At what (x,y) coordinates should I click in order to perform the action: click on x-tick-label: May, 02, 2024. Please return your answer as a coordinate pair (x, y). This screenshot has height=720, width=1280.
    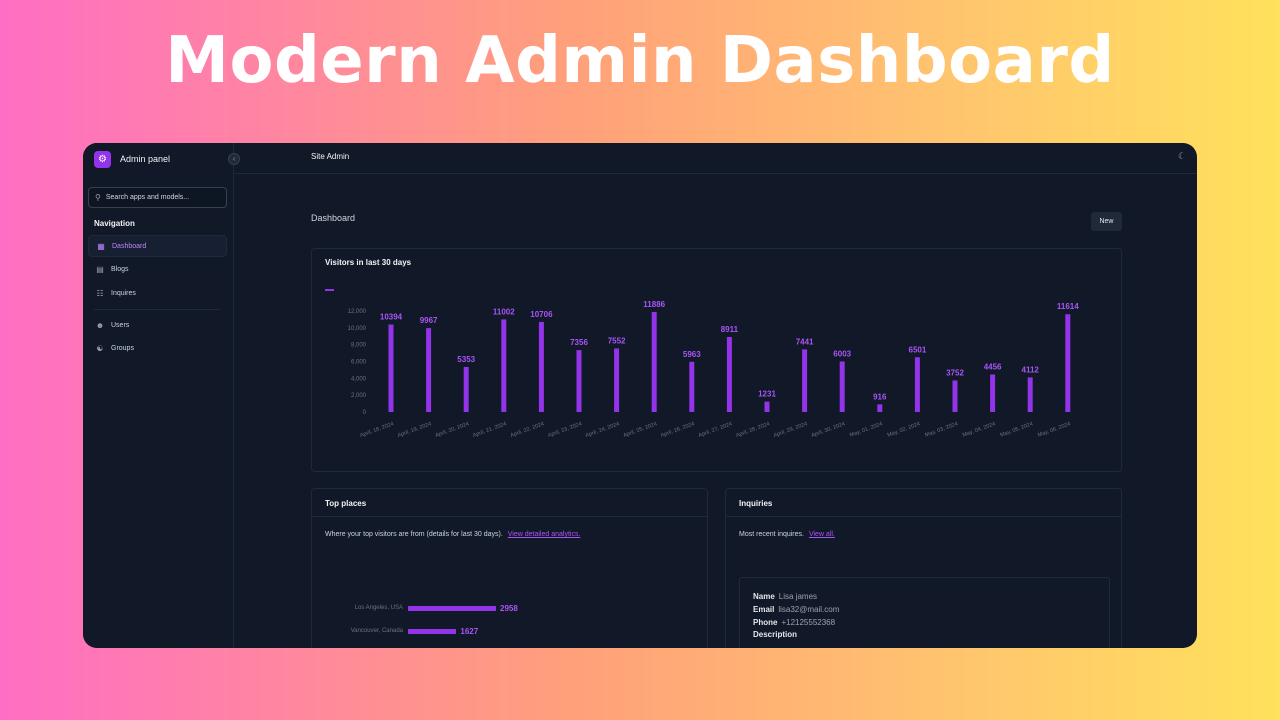
    Looking at the image, I should click on (904, 429).